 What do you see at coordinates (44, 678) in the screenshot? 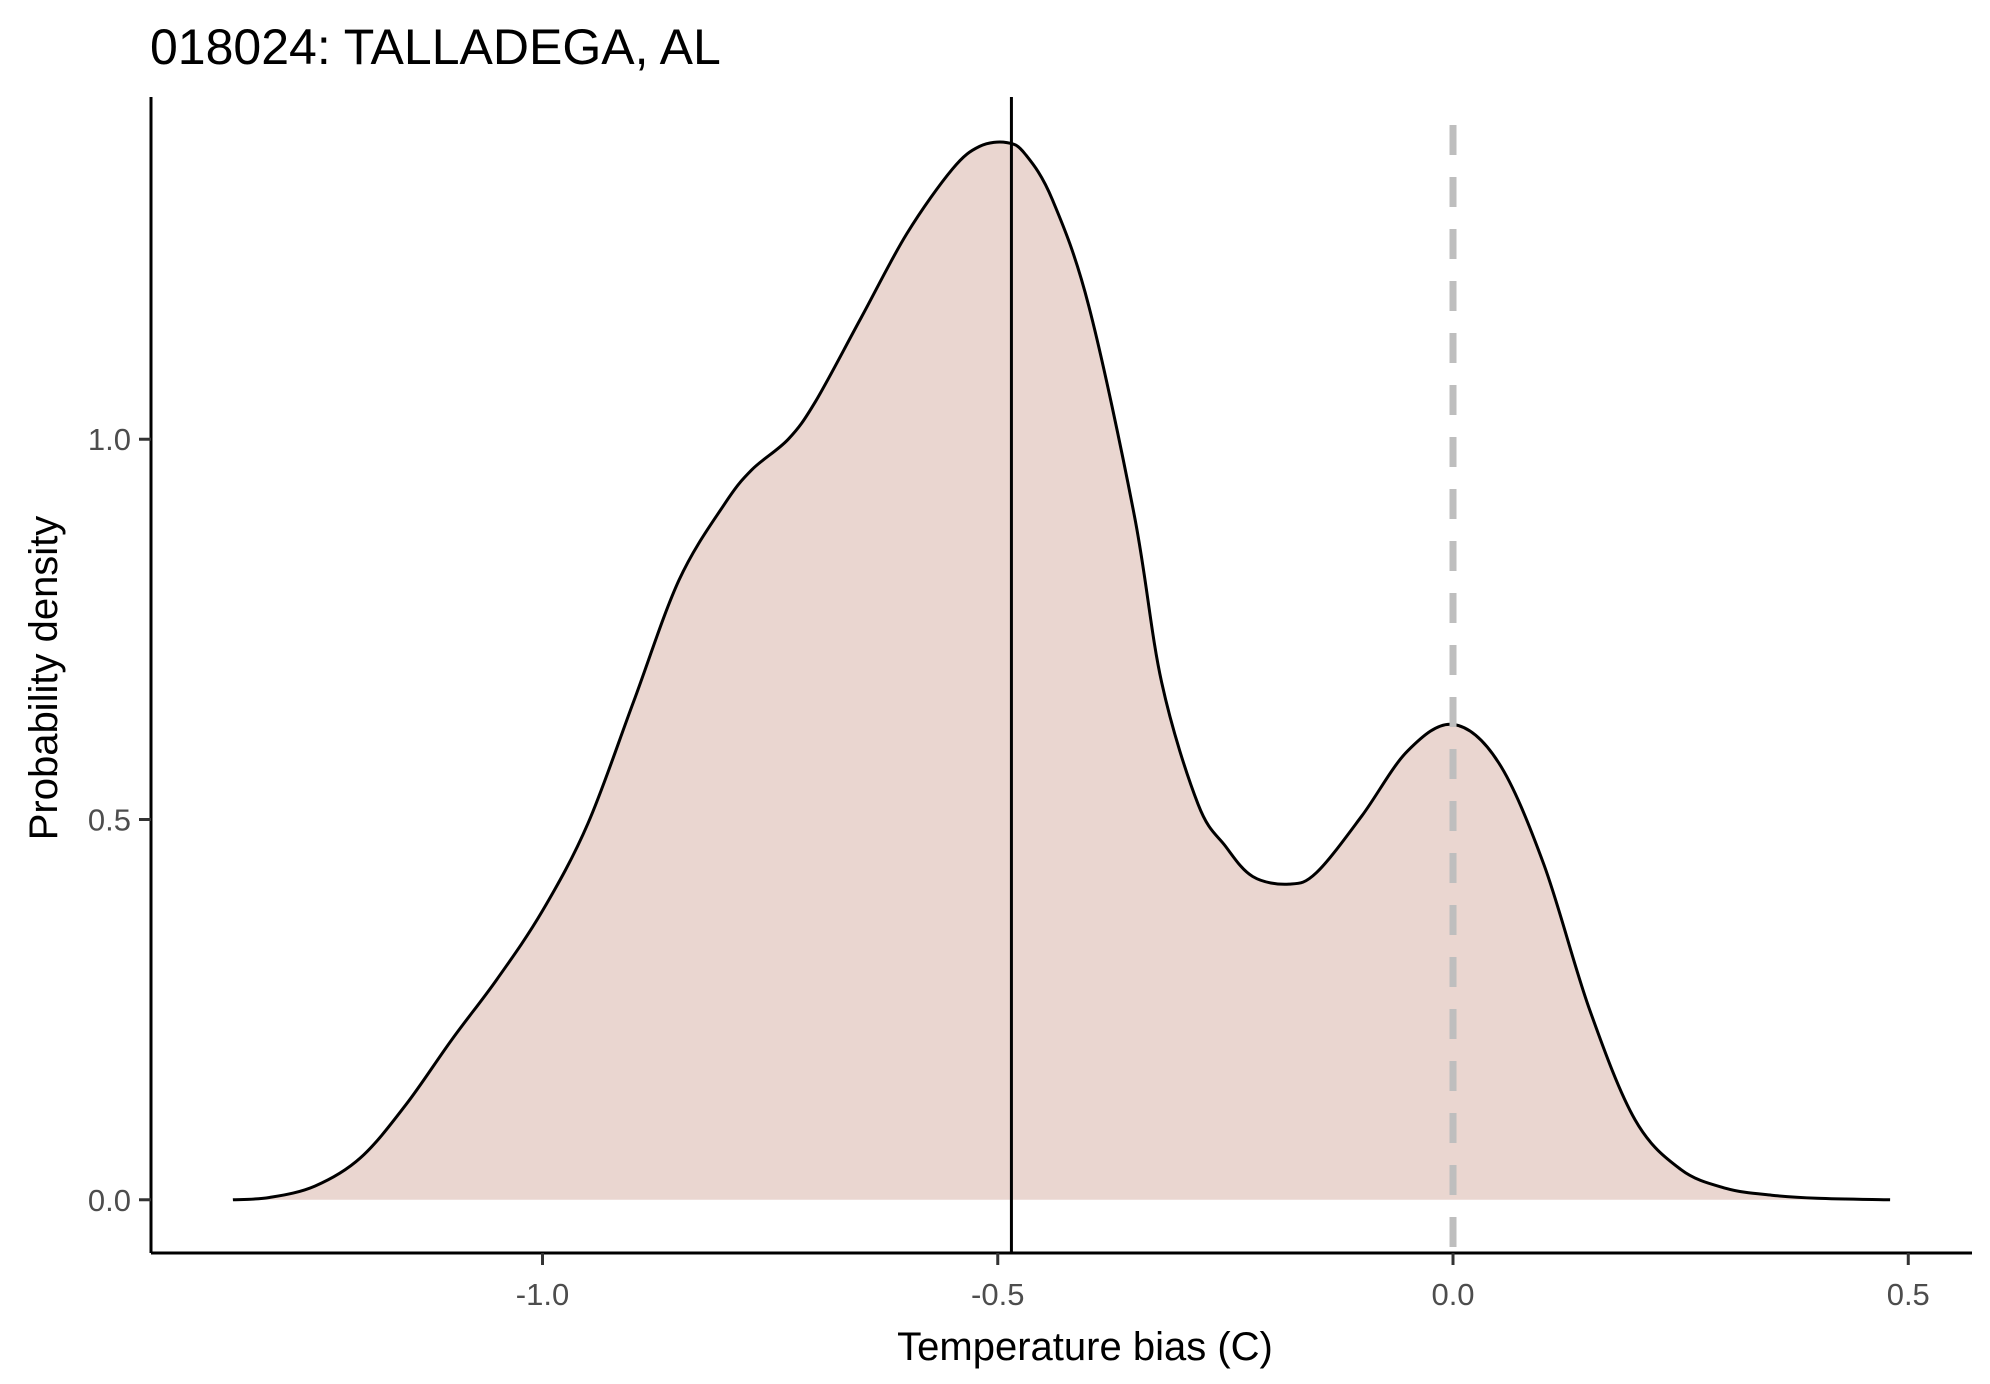
I see `y-axis-title: Probability density` at bounding box center [44, 678].